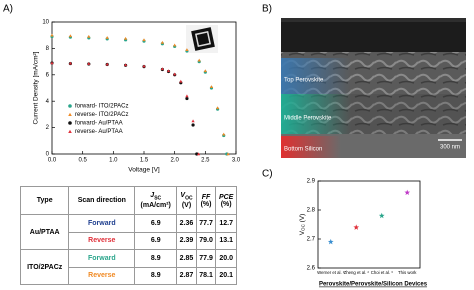  What do you see at coordinates (226, 258) in the screenshot?
I see `value-cell: 20.0` at bounding box center [226, 258].